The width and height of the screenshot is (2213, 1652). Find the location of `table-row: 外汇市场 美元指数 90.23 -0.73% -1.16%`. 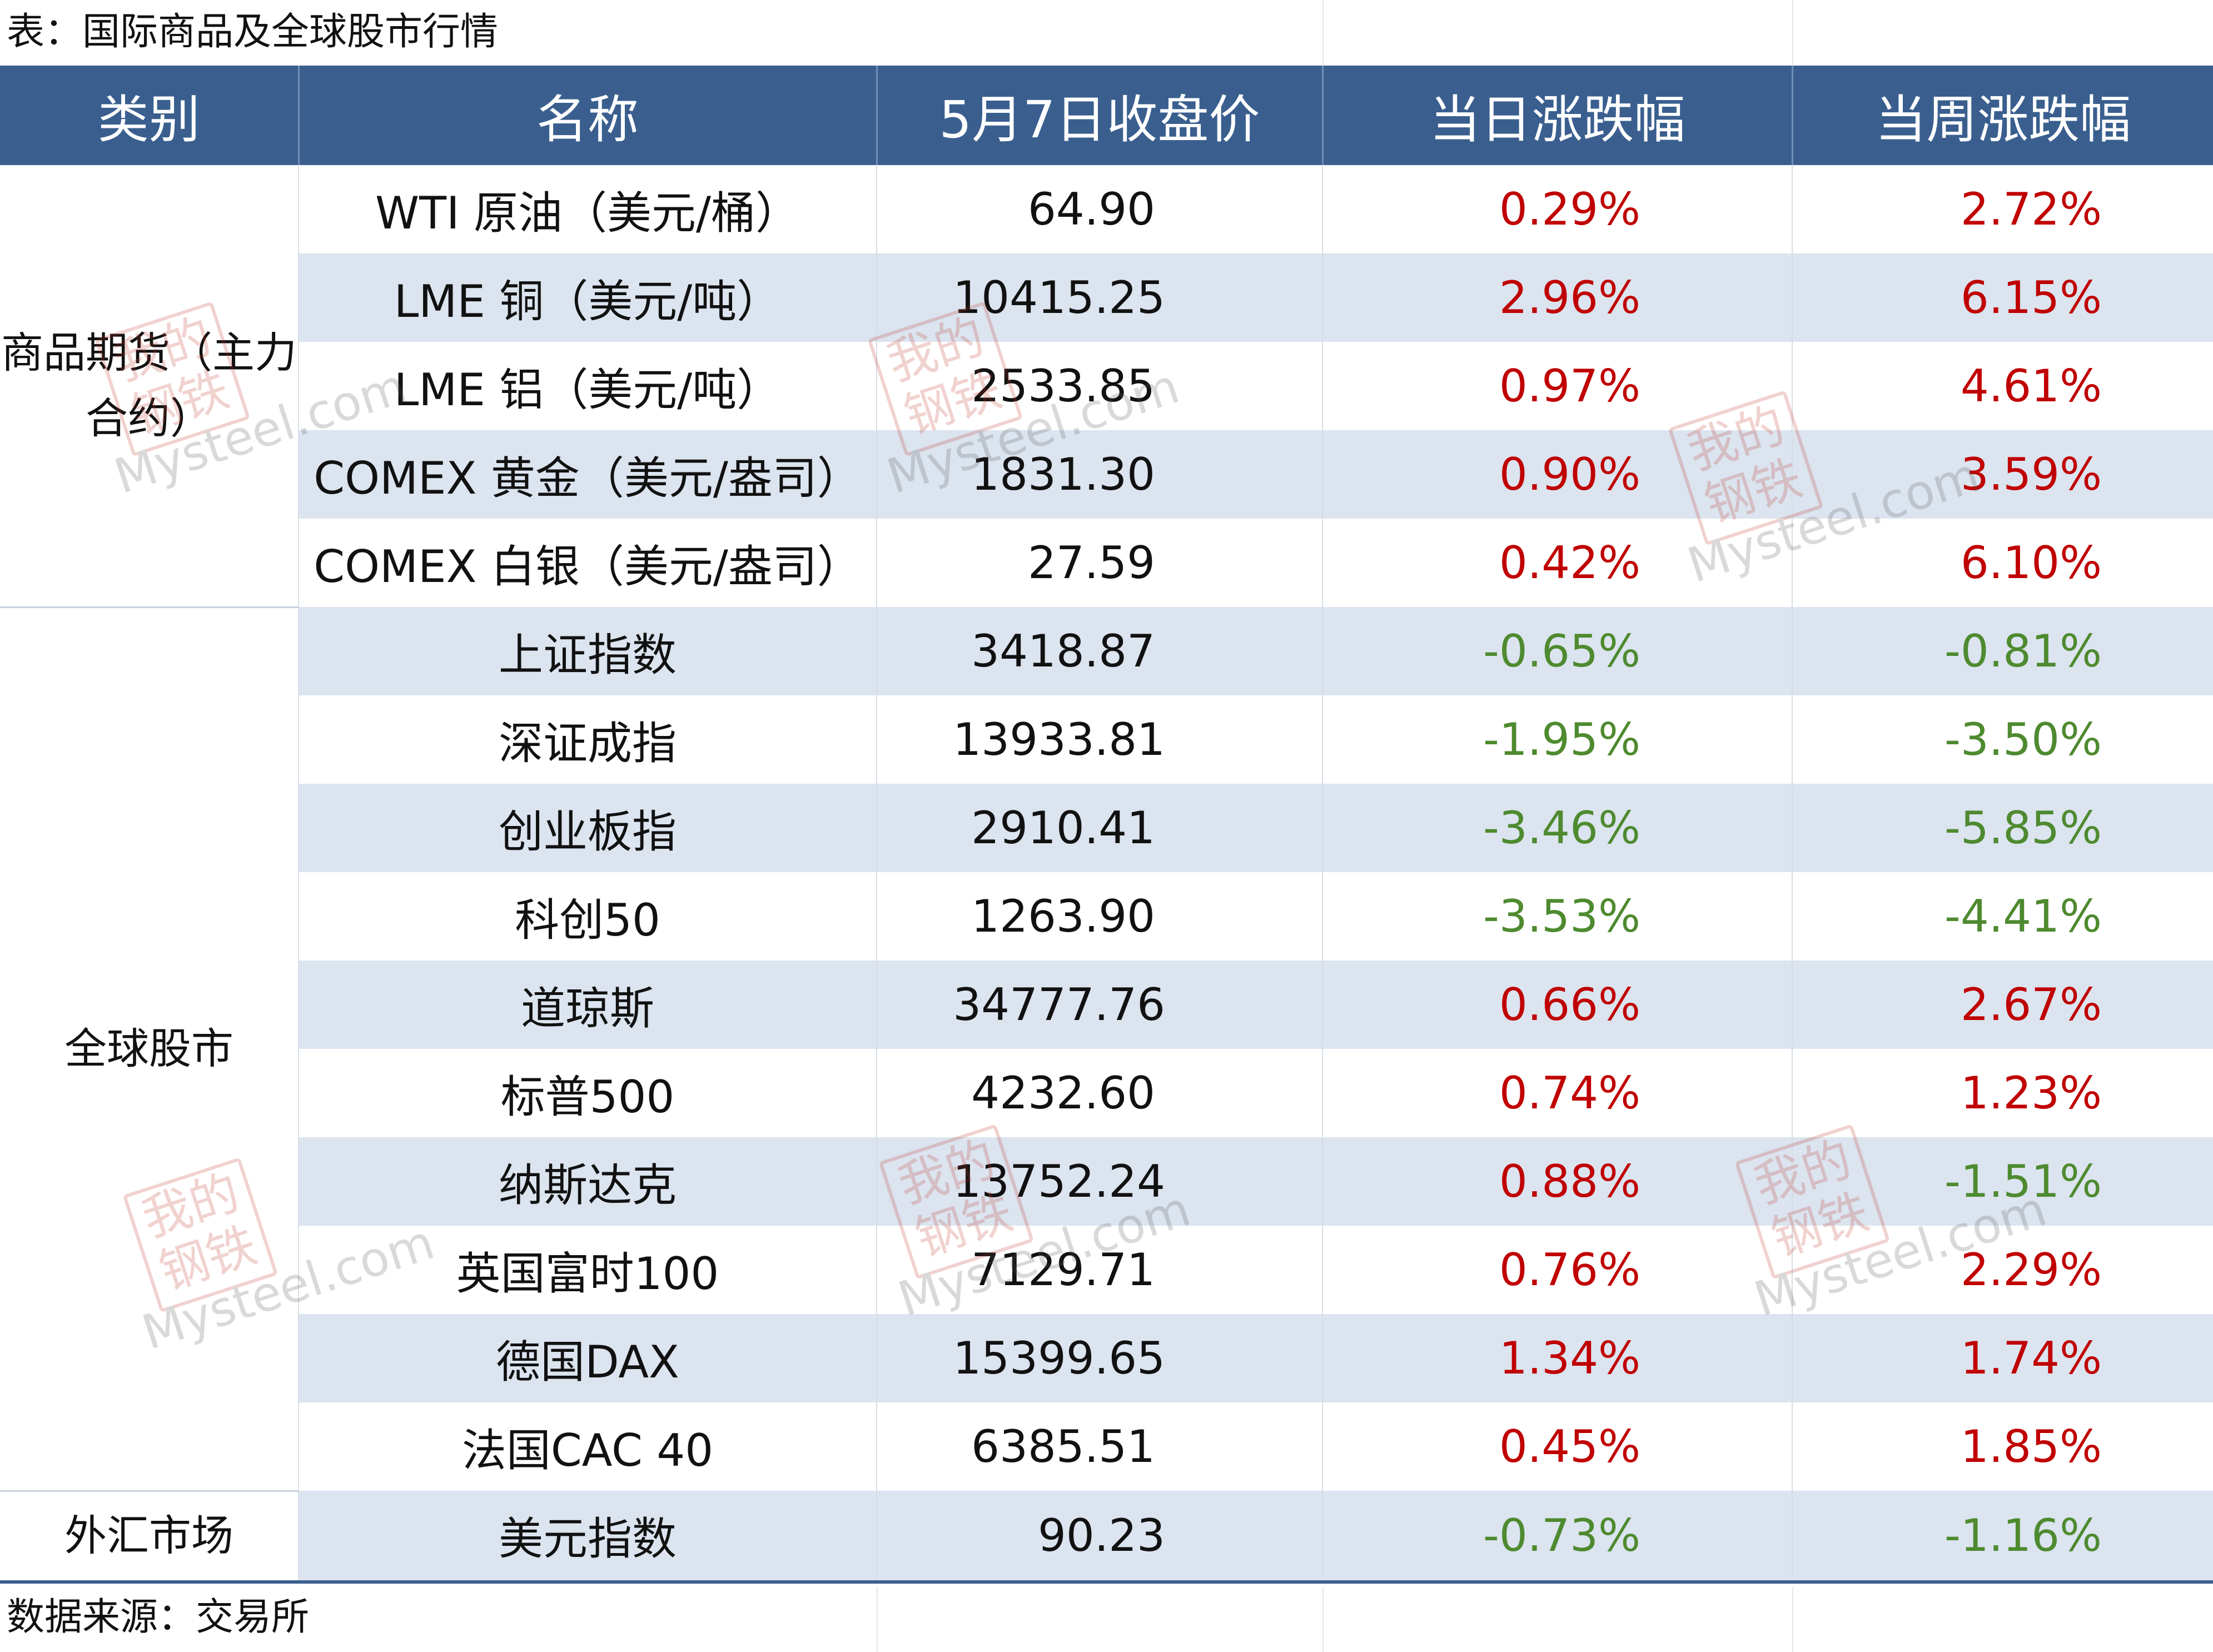

table-row: 外汇市场 美元指数 90.23 -0.73% -1.16% is located at coordinates (1106, 1537).